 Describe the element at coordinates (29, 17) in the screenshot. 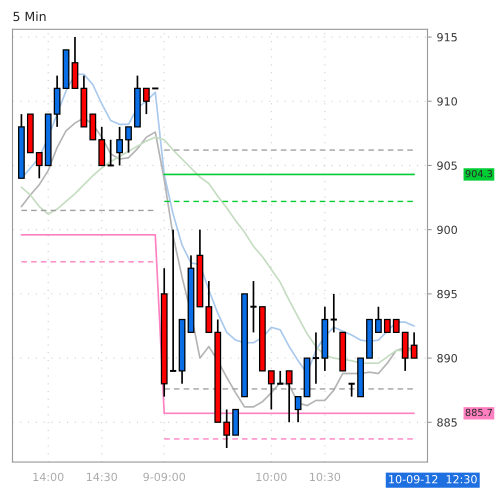

I see `chart-title: 5 Min` at that location.